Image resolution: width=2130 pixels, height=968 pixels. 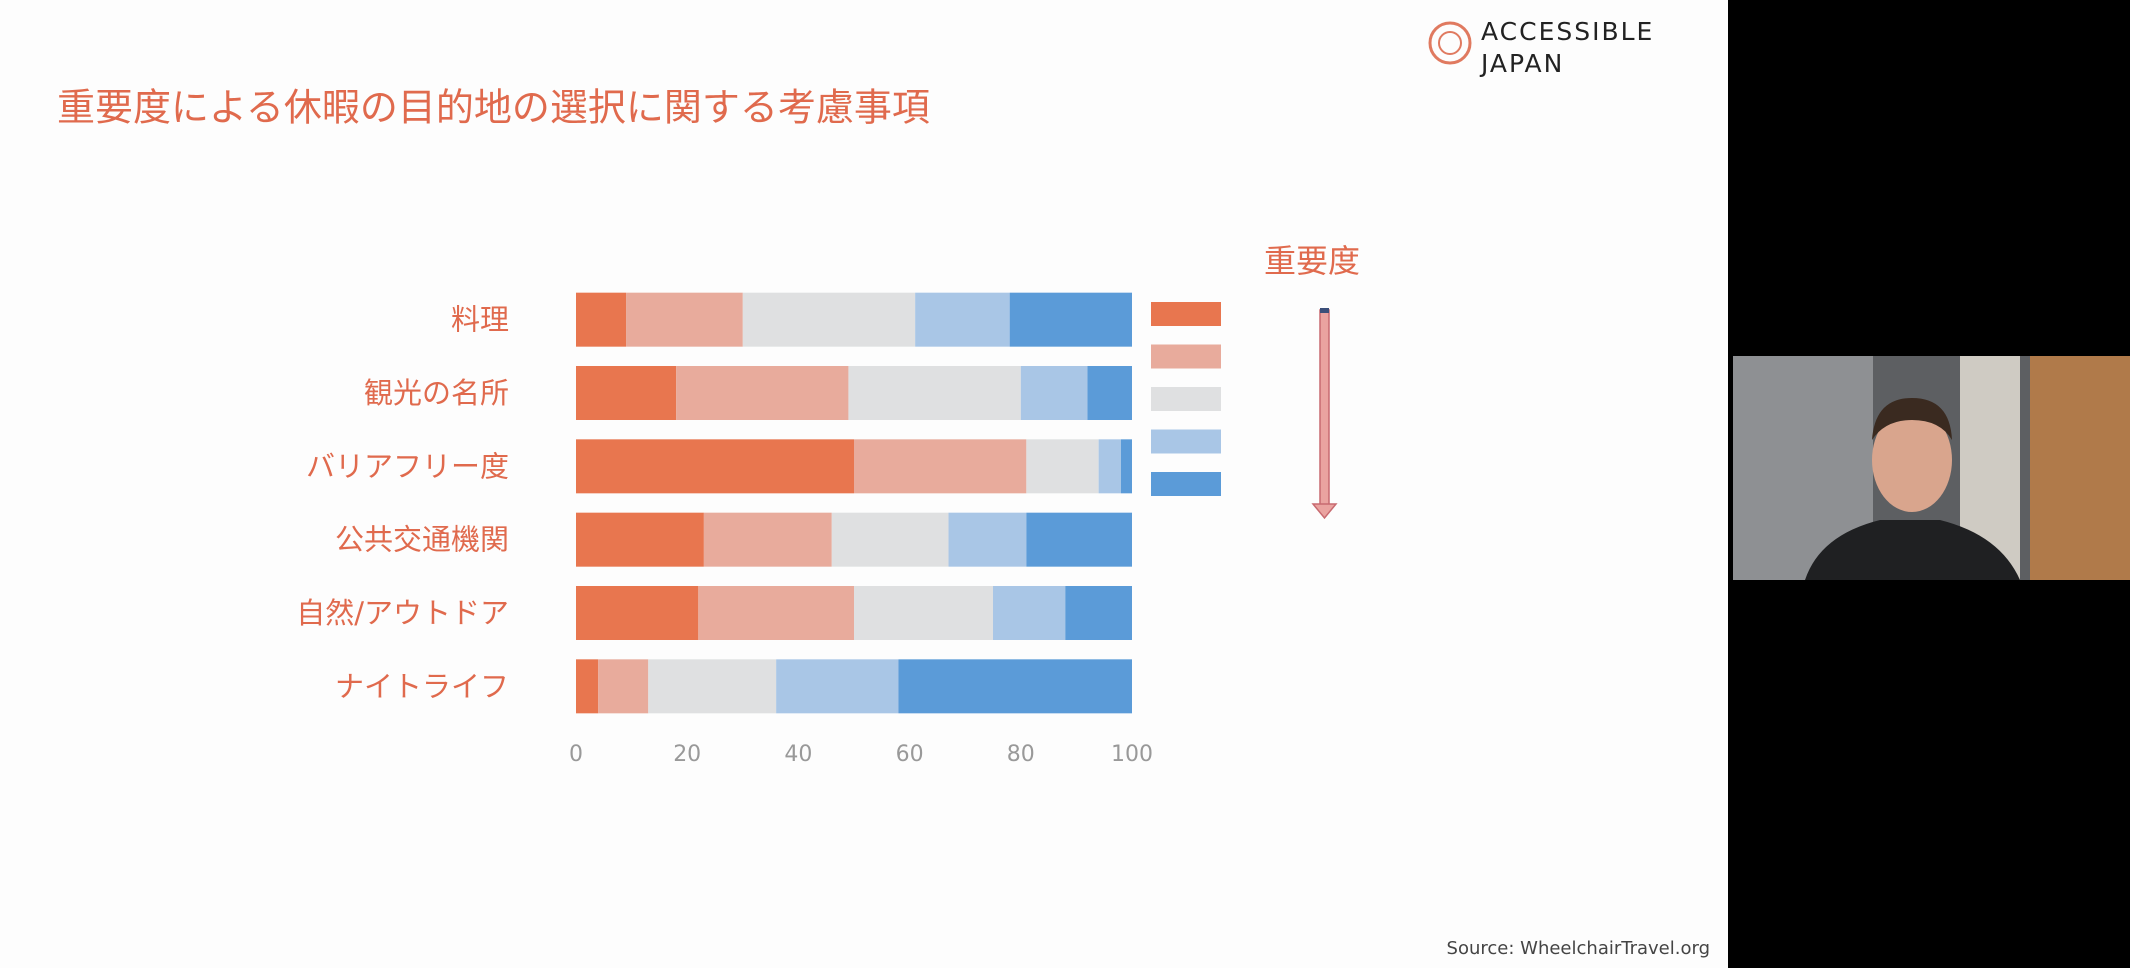 I want to click on x-tick-label: 80, so click(x=1021, y=754).